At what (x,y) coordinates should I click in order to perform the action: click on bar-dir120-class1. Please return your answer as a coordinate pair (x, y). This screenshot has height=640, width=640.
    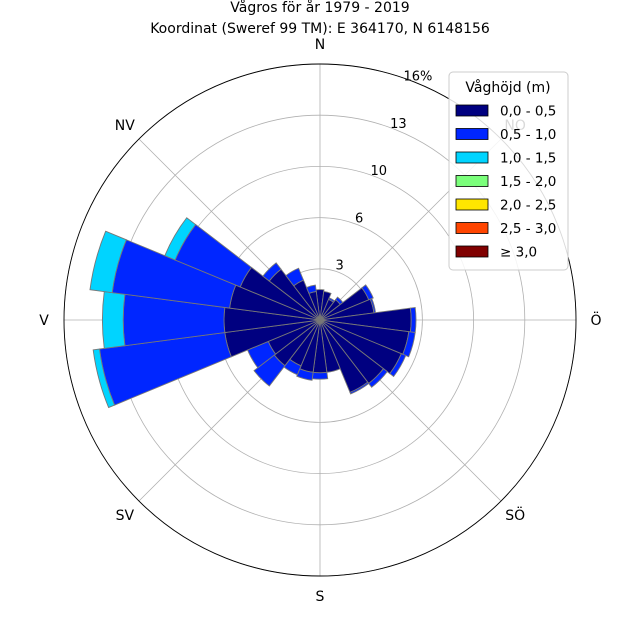
    Looking at the image, I should click on (398, 365).